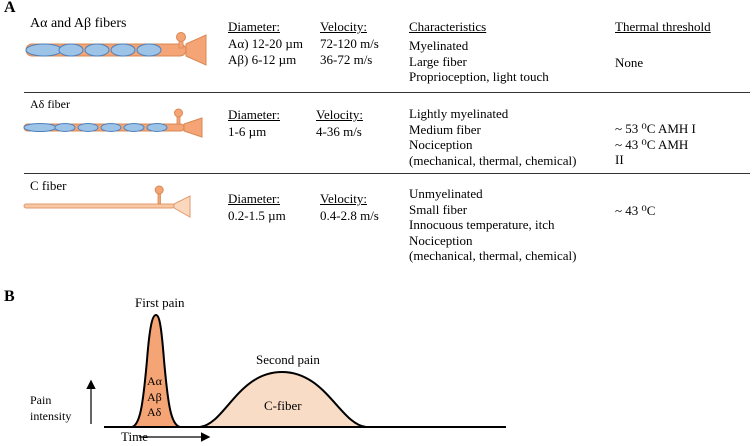 The image size is (752, 446). I want to click on characteristics-header: Characteristics, so click(448, 26).